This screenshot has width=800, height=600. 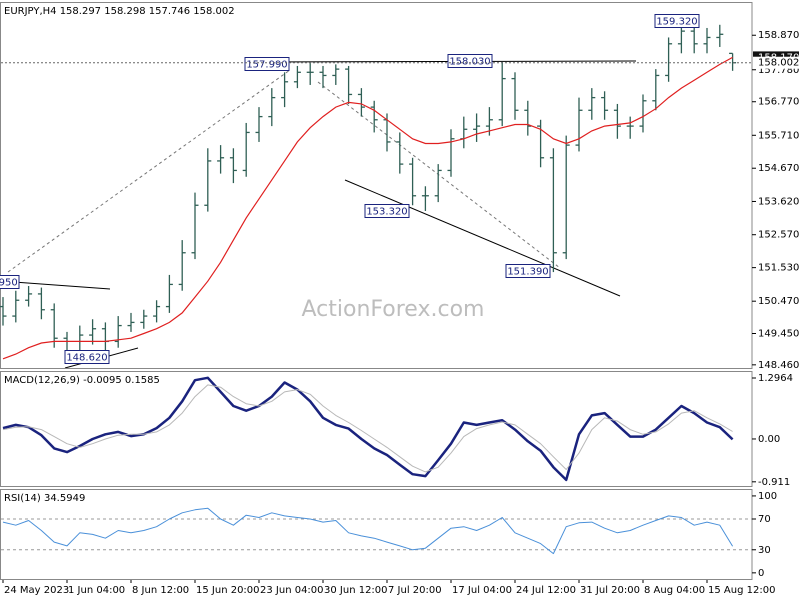 I want to click on price-marker: 158.002, so click(x=778, y=63).